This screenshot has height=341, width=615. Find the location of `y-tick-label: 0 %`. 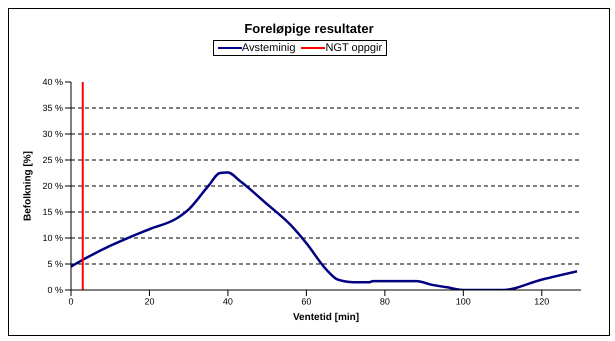

y-tick-label: 0 % is located at coordinates (55, 290).